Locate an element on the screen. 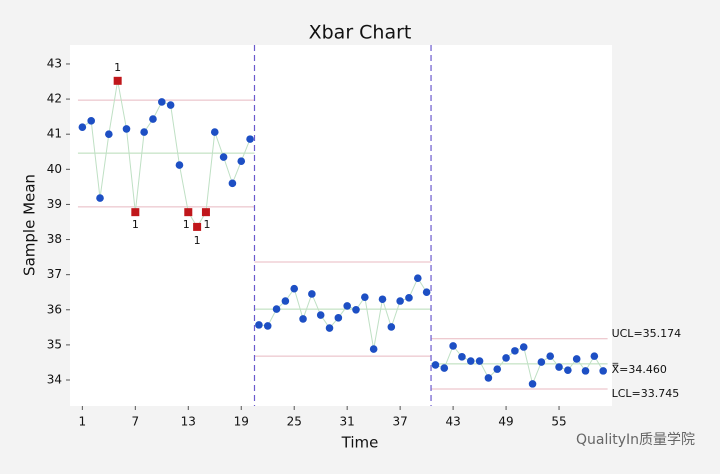 This screenshot has height=474, width=720. x-tick-label: 43 is located at coordinates (452, 422).